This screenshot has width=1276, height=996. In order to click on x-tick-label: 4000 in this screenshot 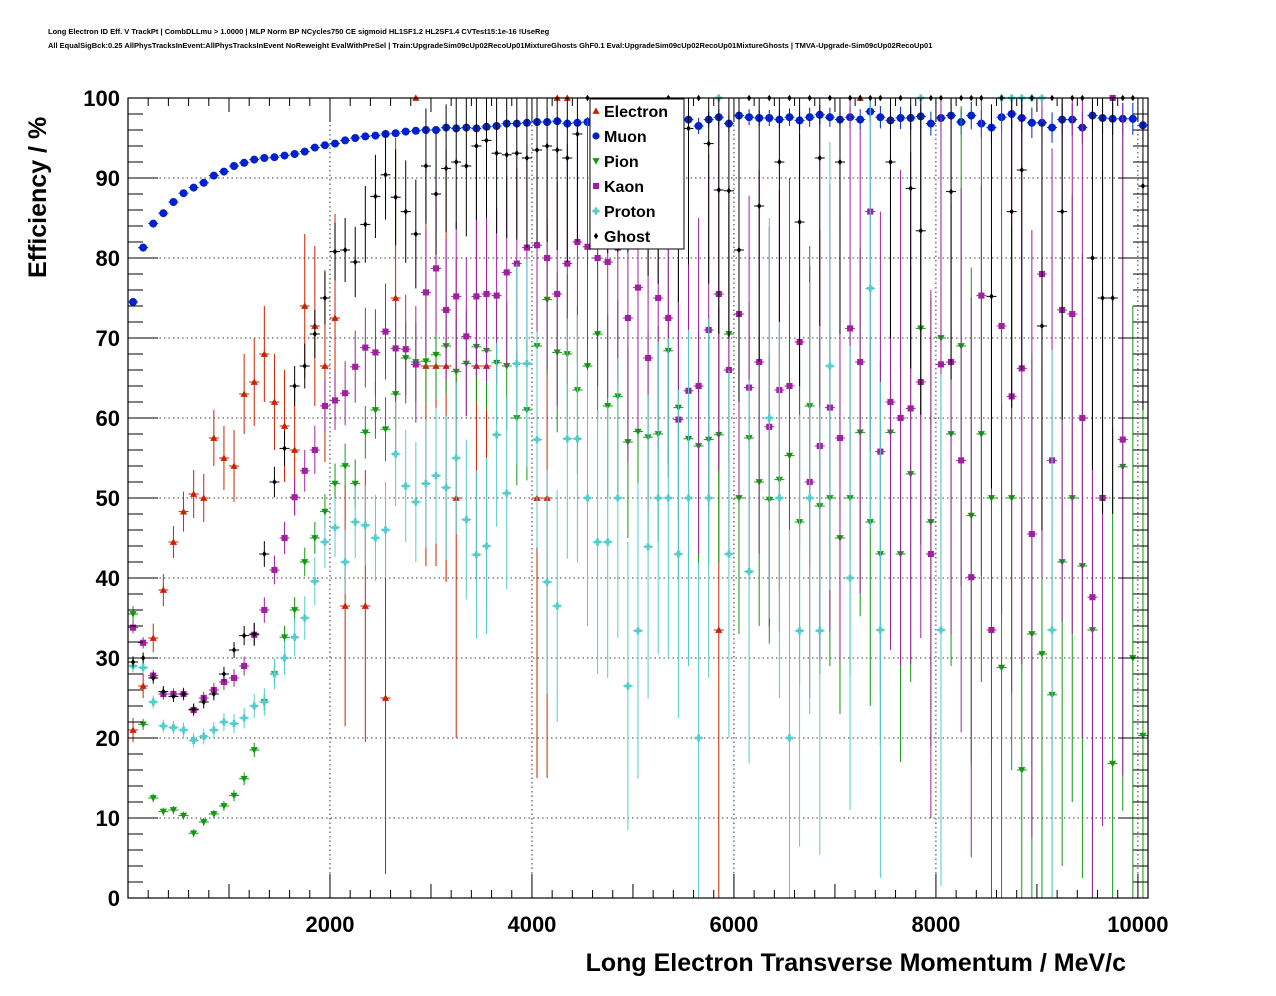, I will do `click(531, 924)`.